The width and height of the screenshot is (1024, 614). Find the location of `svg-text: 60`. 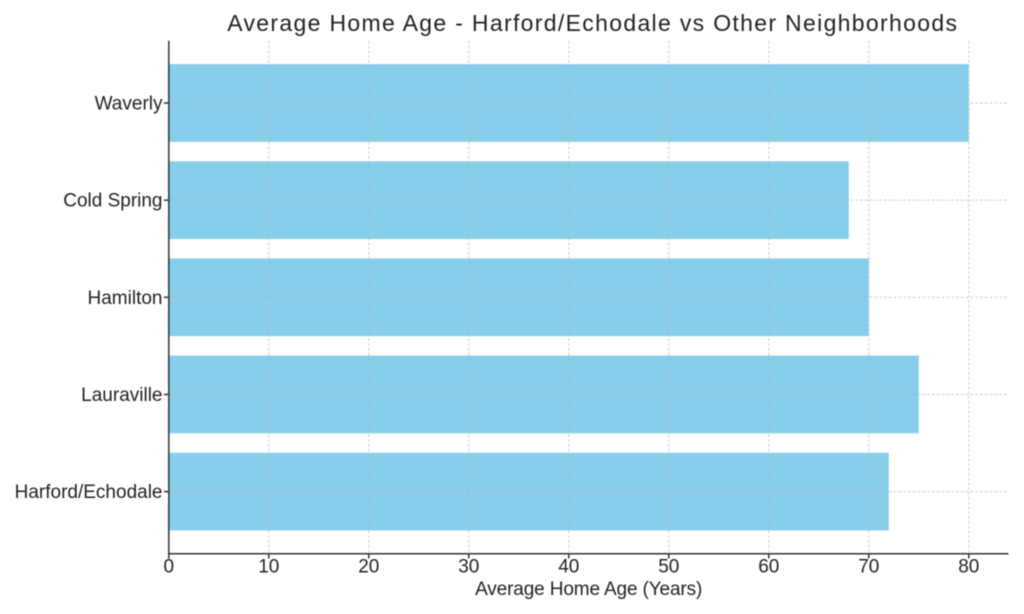

svg-text: 60 is located at coordinates (768, 567).